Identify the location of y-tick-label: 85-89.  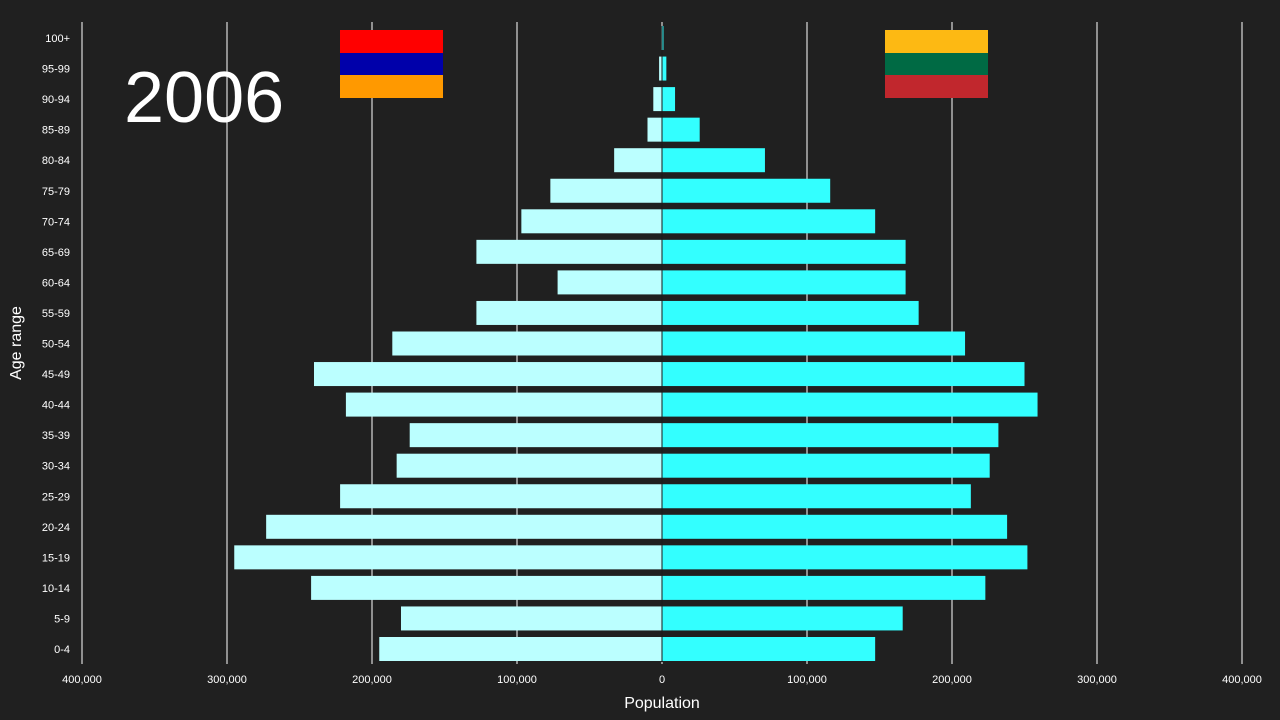
(56, 131).